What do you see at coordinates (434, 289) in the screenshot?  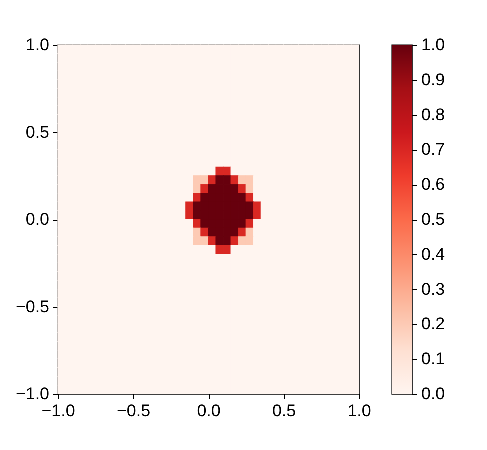 I see `color-bar-label: 0.3` at bounding box center [434, 289].